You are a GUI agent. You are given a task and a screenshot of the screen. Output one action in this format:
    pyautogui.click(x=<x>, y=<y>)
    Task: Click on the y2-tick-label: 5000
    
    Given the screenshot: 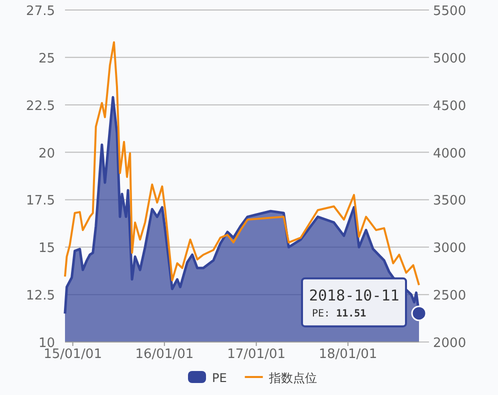 What is the action you would take?
    pyautogui.click(x=449, y=58)
    